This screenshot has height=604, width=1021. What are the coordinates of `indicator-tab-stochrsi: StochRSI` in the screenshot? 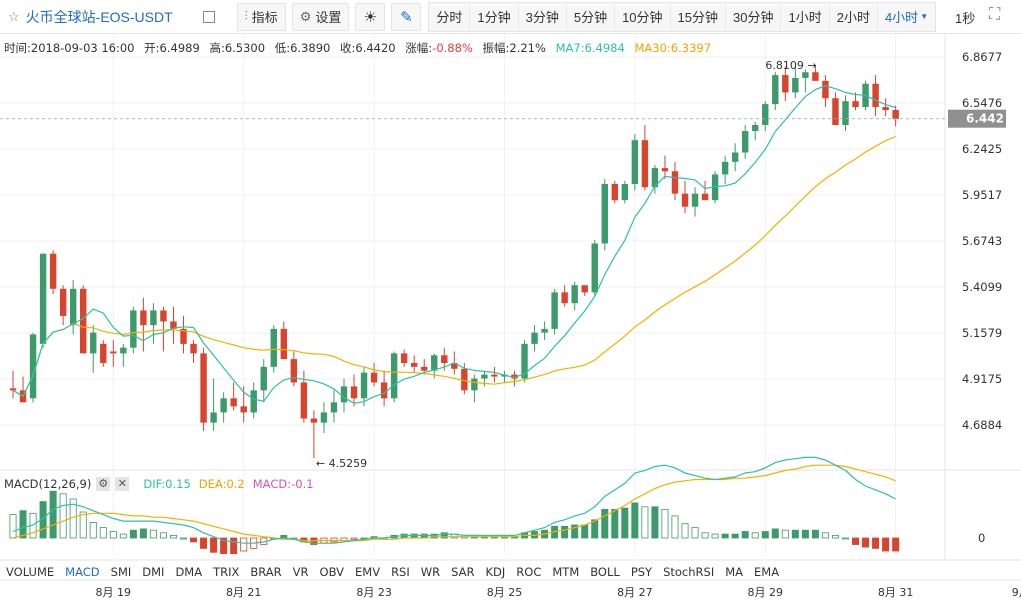 It's located at (689, 572).